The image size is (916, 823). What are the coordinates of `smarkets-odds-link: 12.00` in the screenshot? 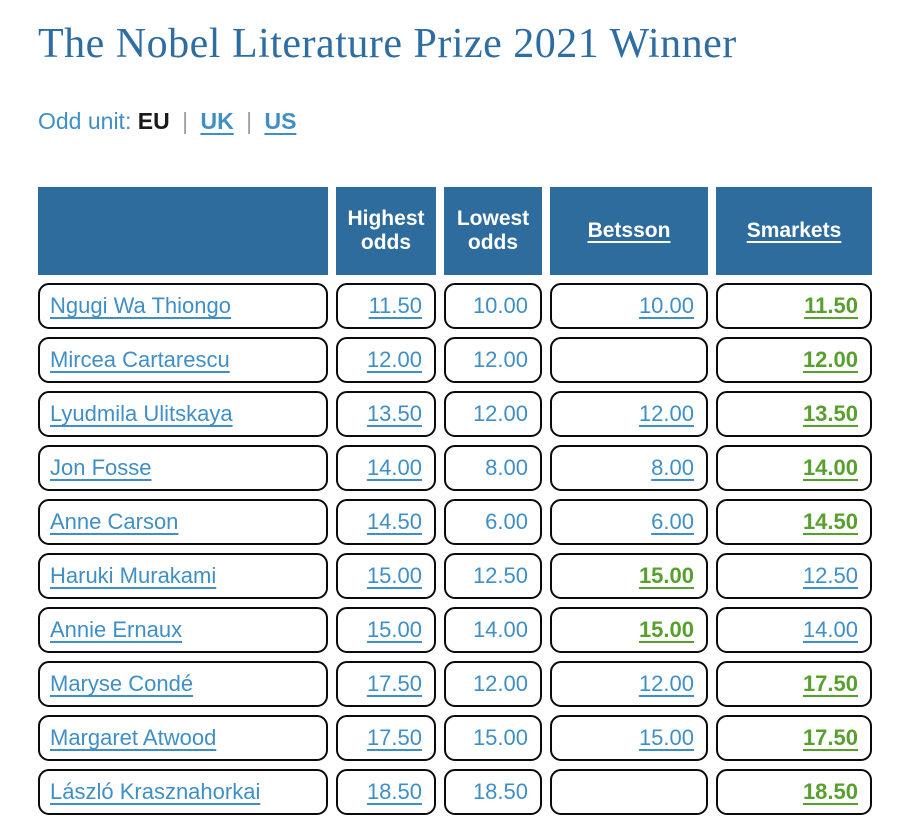 It's located at (830, 360).